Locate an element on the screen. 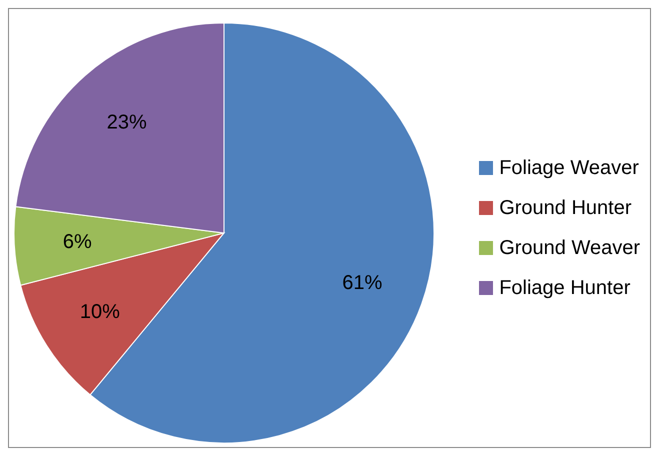 The height and width of the screenshot is (456, 659). legend-label: Foliage Hunter is located at coordinates (564, 288).